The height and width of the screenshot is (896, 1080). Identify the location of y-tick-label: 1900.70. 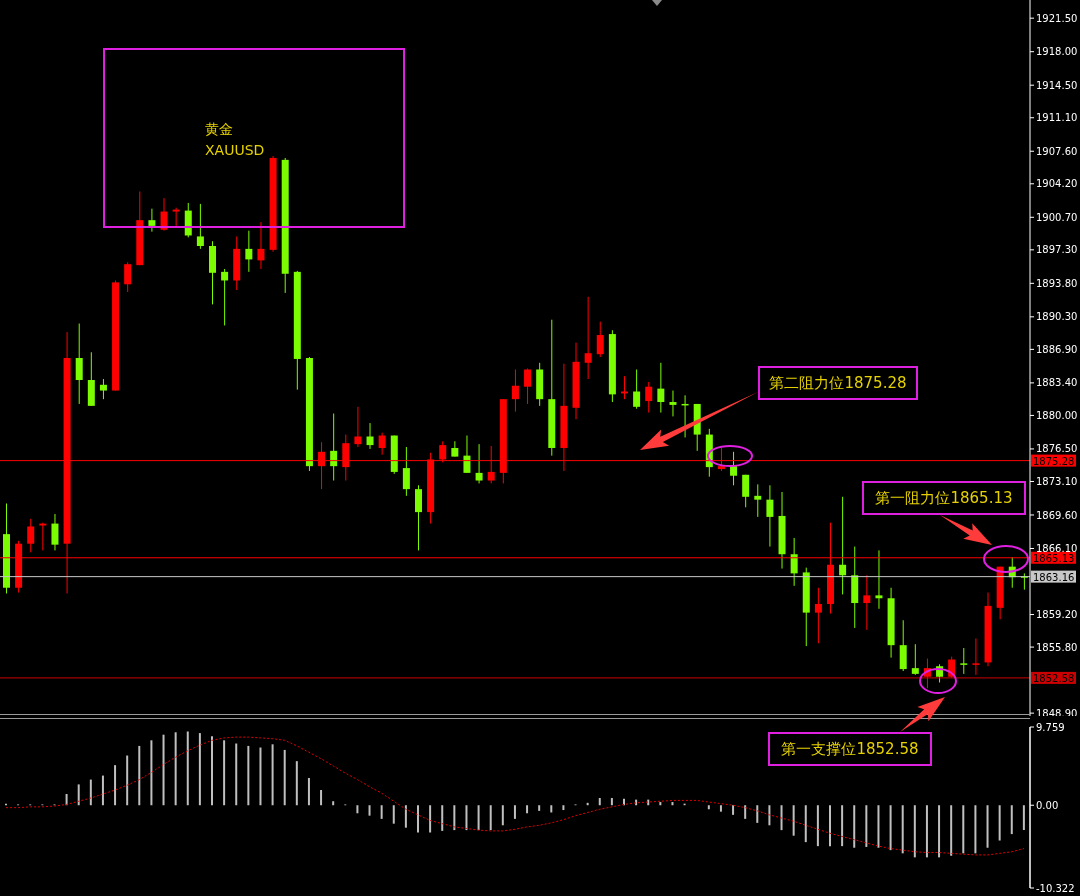
(1057, 217).